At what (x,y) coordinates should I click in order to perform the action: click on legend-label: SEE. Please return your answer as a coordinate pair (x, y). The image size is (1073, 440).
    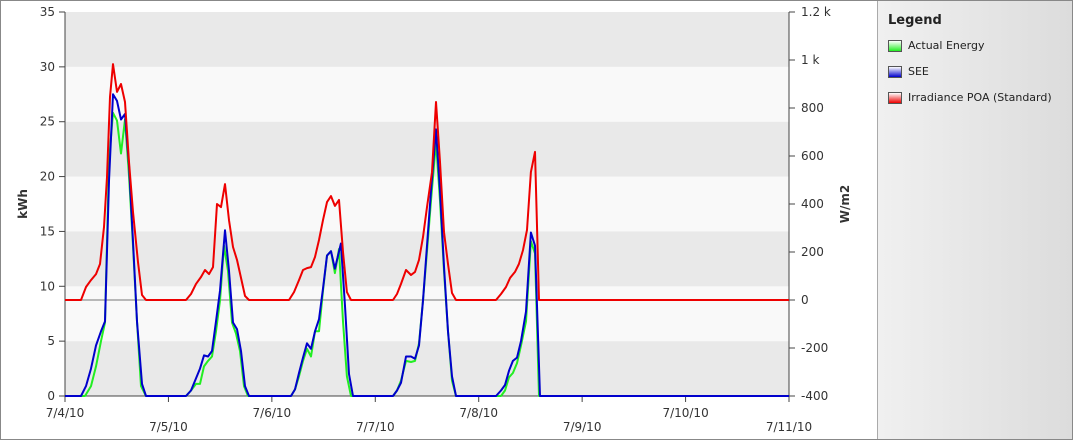
    Looking at the image, I should click on (918, 71).